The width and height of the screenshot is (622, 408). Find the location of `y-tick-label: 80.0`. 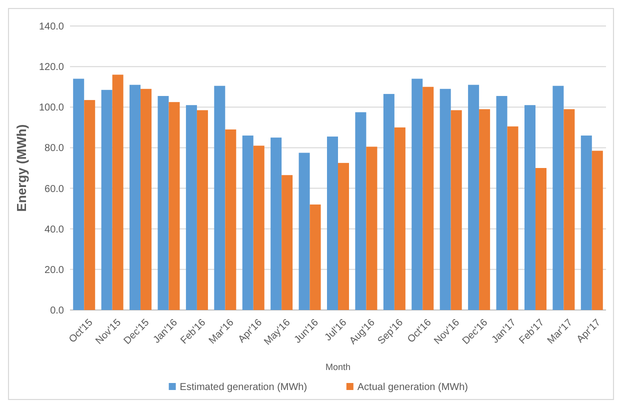

y-tick-label: 80.0 is located at coordinates (54, 148).